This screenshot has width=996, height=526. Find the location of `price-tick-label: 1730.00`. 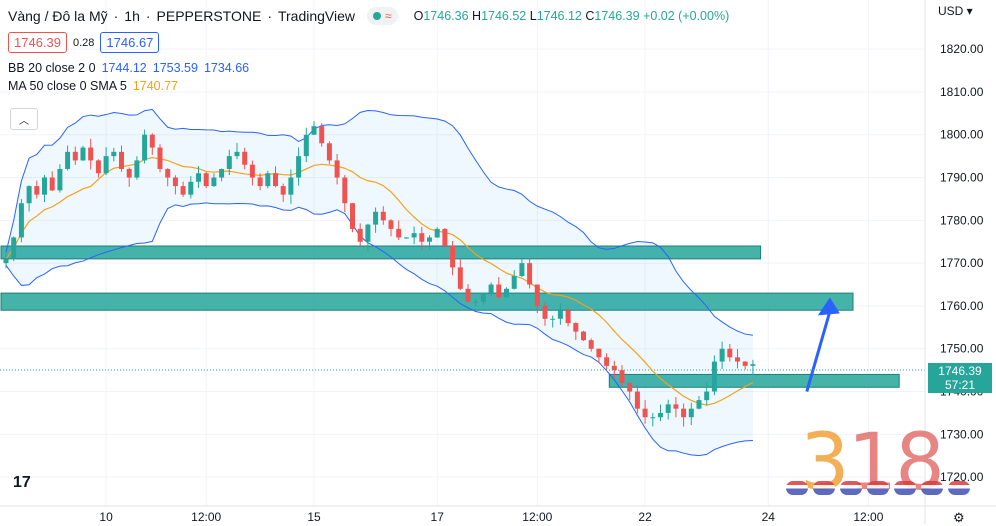

price-tick-label: 1730.00 is located at coordinates (962, 434).